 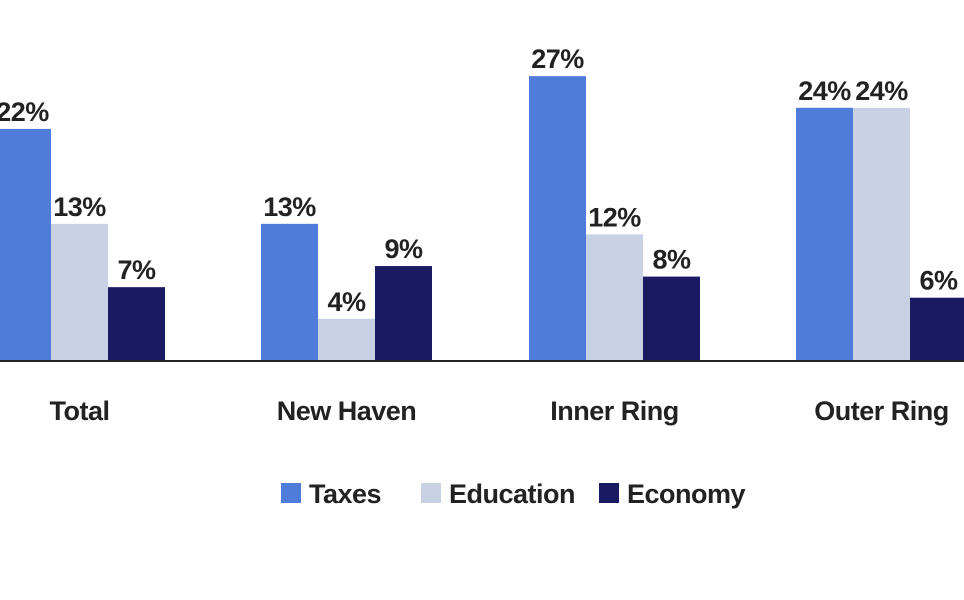 What do you see at coordinates (671, 318) in the screenshot?
I see `bar-inner-ring-economy` at bounding box center [671, 318].